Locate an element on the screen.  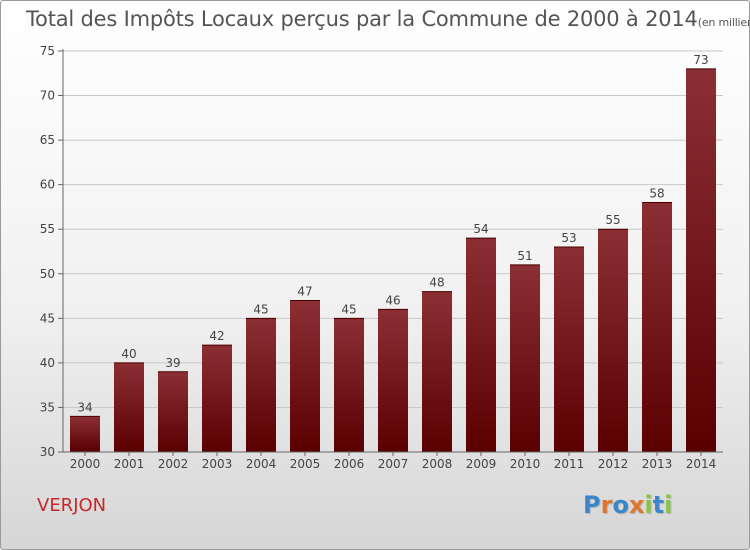
logo-letter: x is located at coordinates (636, 505).